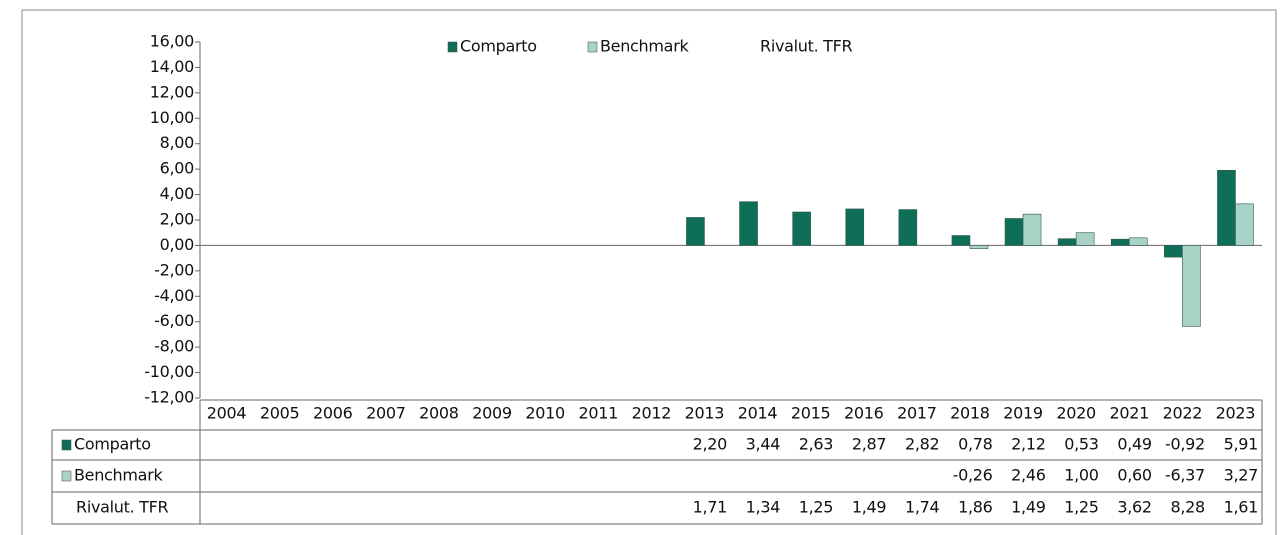 The image size is (1283, 535). I want to click on x-tick-label: 2023, so click(1236, 413).